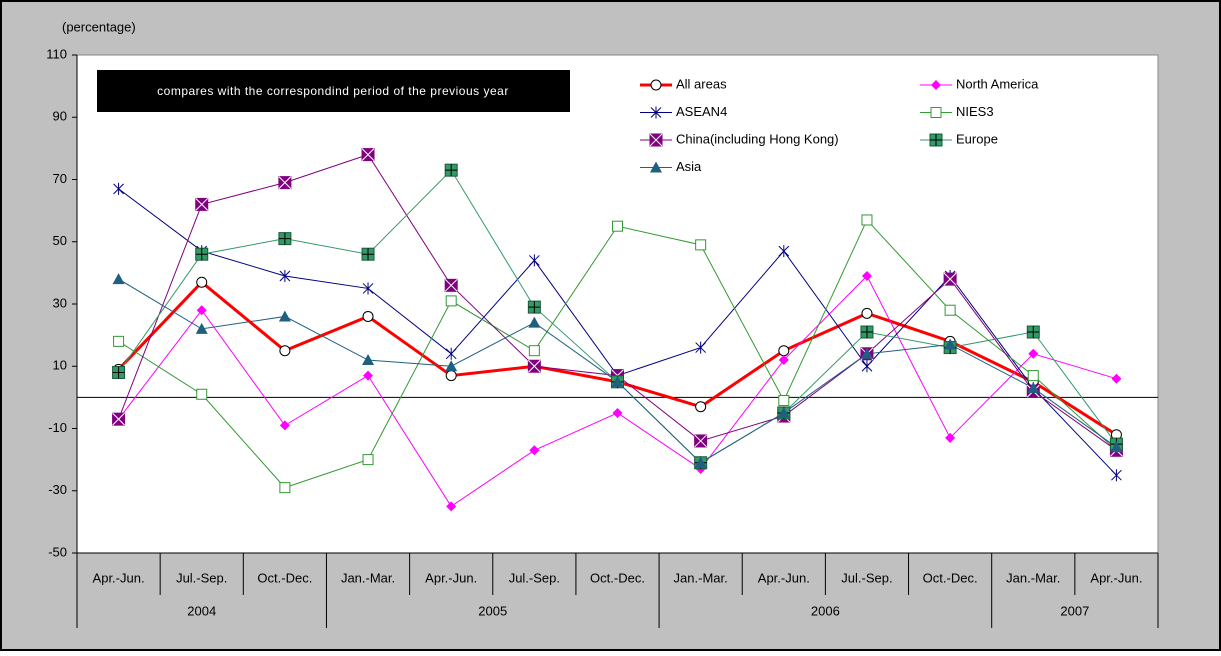 This screenshot has width=1221, height=656. Describe the element at coordinates (60, 302) in the screenshot. I see `y-tick-label: 30` at that location.